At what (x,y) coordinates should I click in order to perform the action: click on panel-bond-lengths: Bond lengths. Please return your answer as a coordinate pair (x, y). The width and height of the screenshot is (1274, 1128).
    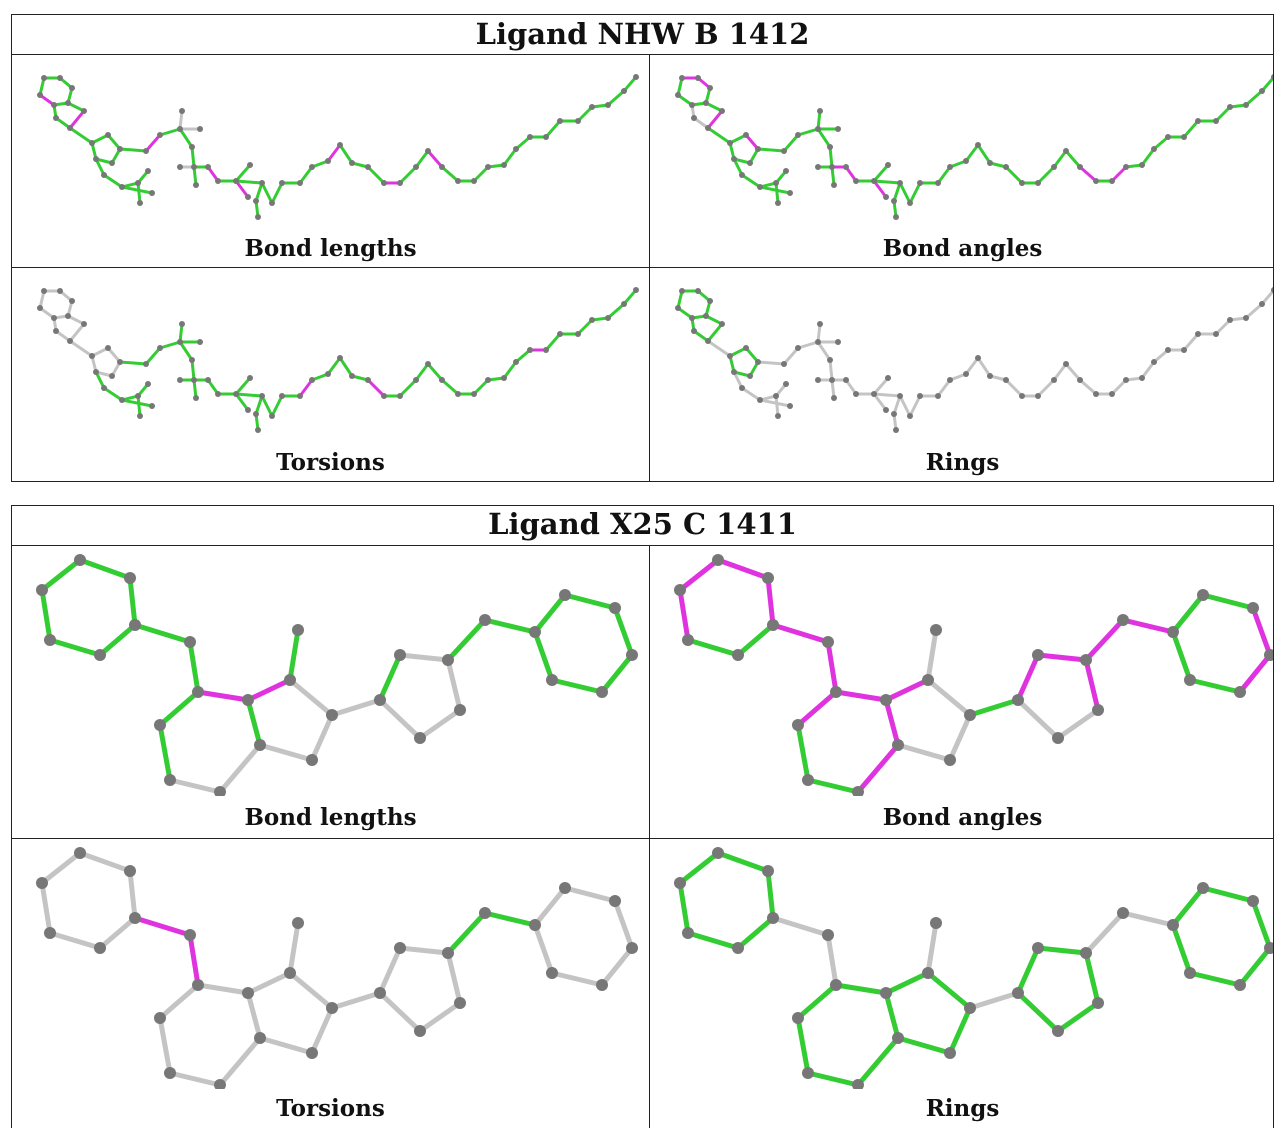
    Looking at the image, I should click on (330, 161).